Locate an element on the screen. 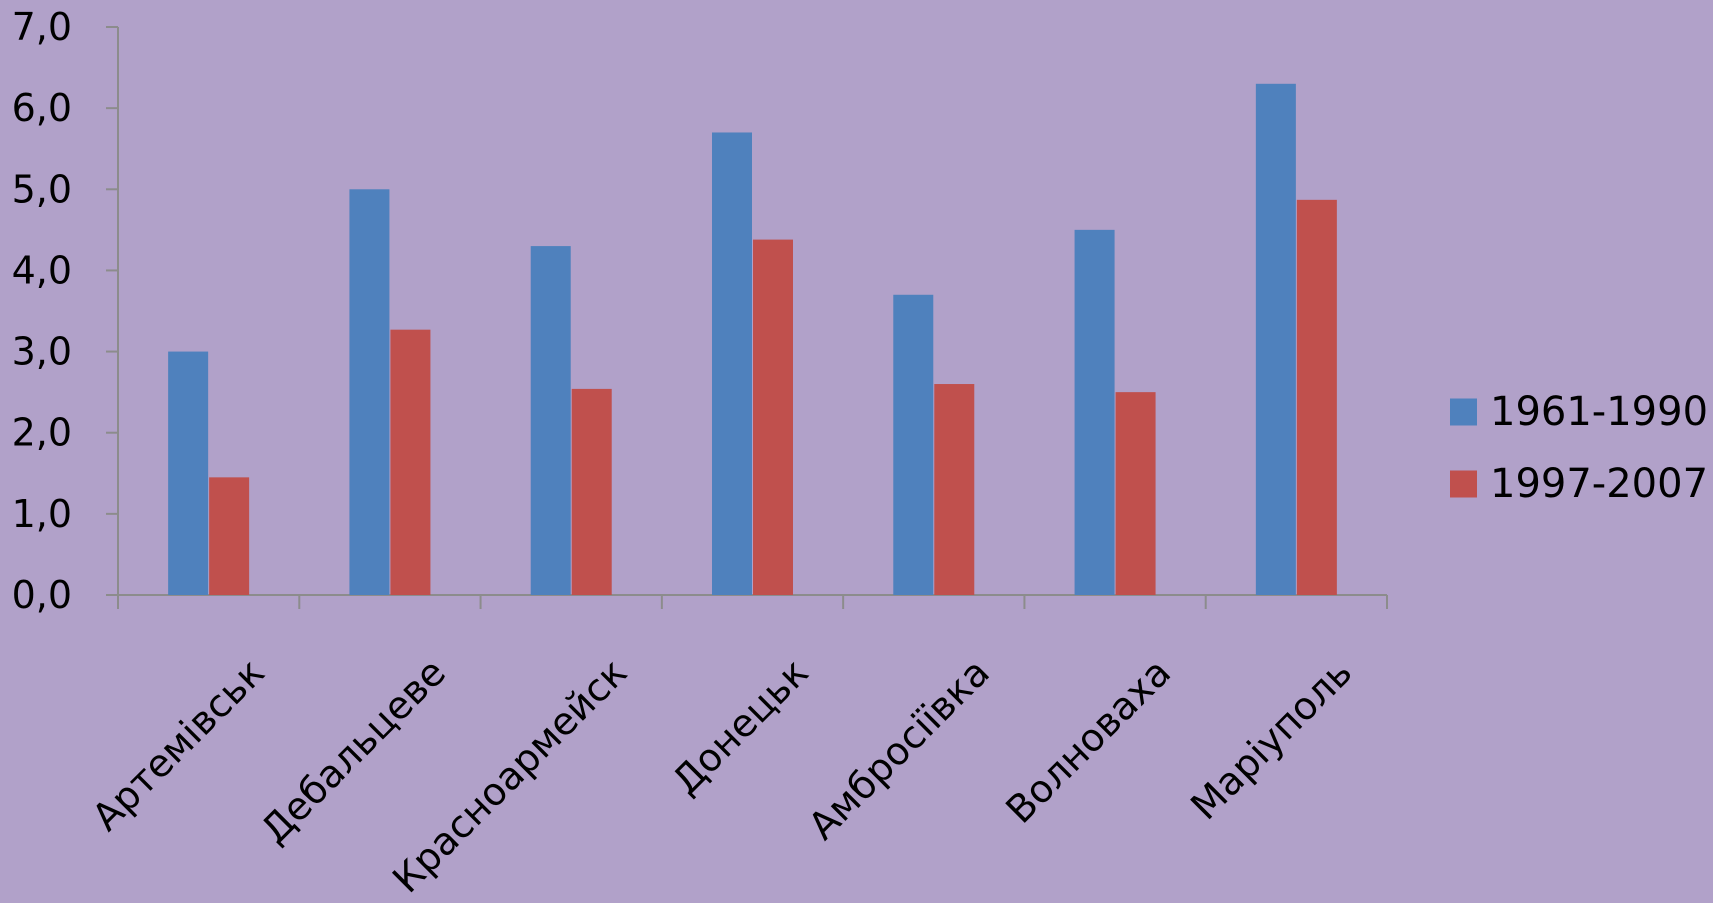 The height and width of the screenshot is (903, 1713). x-category-label: Донецьк is located at coordinates (740, 726).